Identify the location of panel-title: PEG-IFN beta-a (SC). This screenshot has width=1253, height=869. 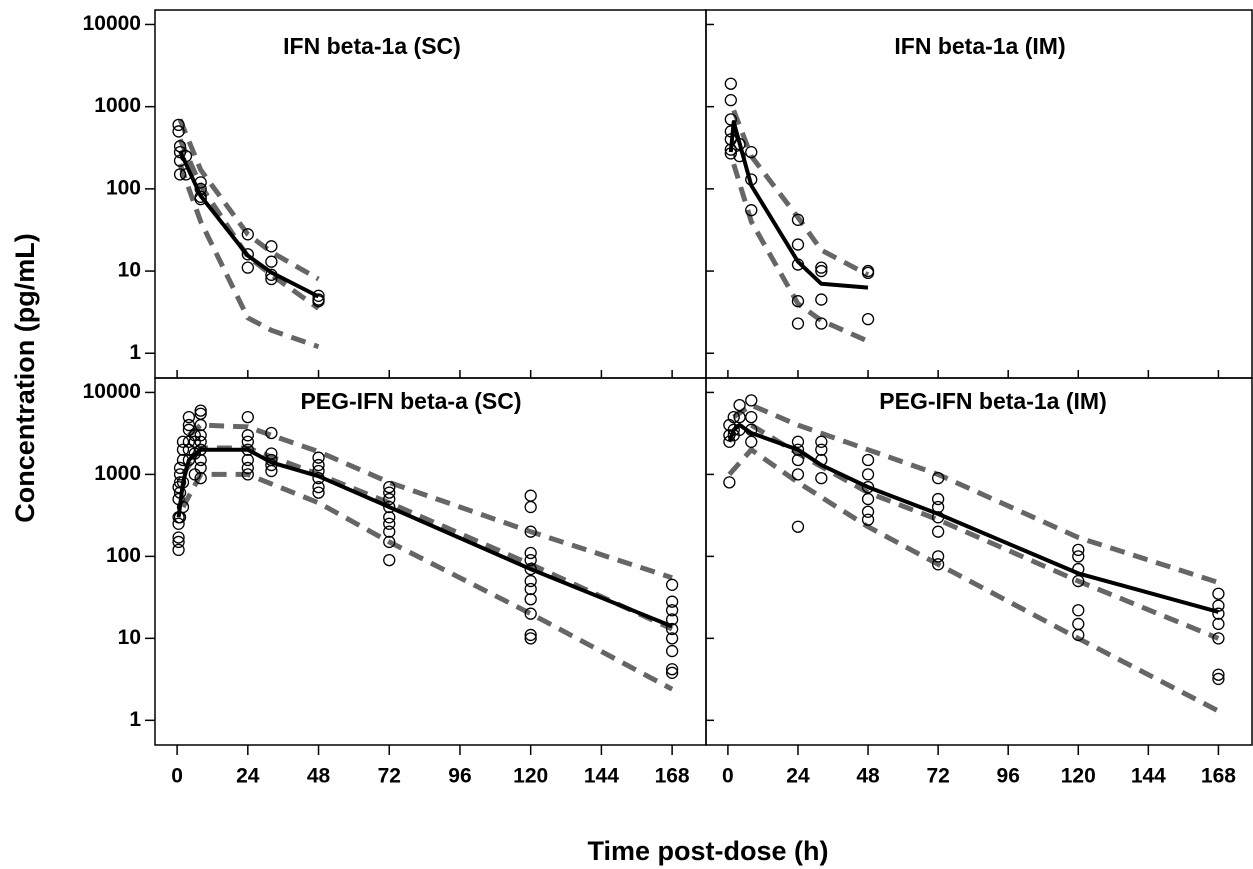
(410, 401).